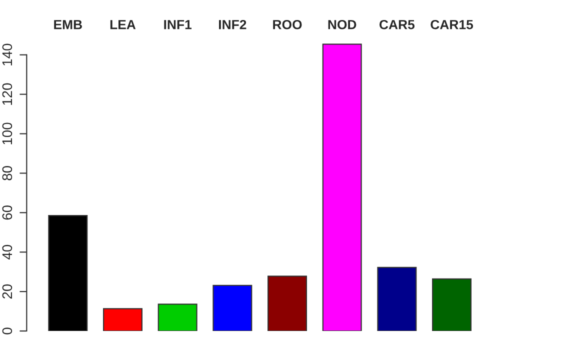 Image resolution: width=576 pixels, height=360 pixels. I want to click on y-tick-label: 80, so click(7, 173).